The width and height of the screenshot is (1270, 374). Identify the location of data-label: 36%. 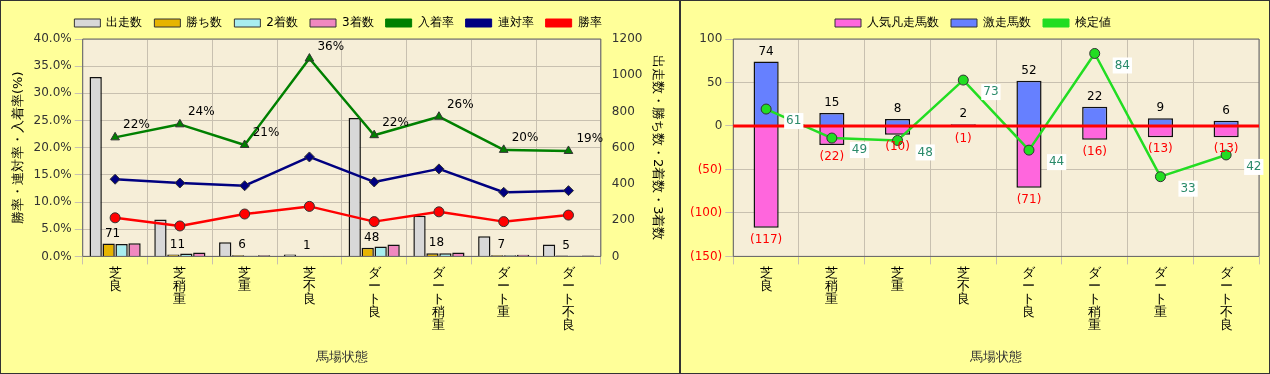
(331, 45).